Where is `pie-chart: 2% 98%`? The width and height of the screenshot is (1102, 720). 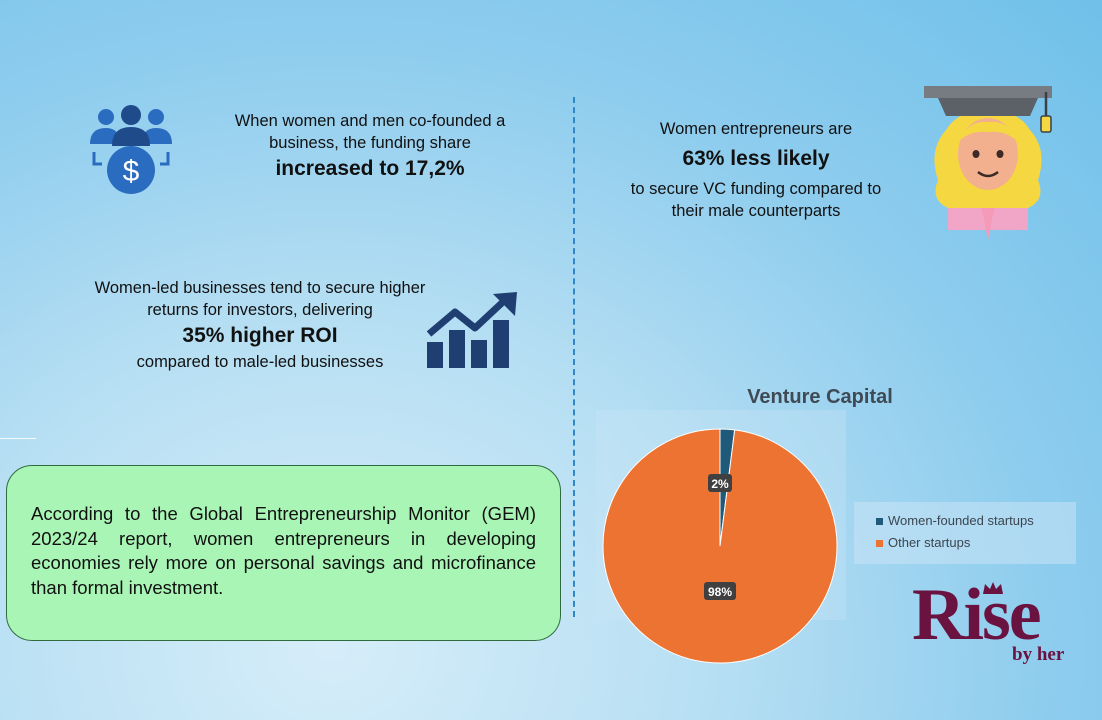
pie-chart: 2% 98% is located at coordinates (720, 546).